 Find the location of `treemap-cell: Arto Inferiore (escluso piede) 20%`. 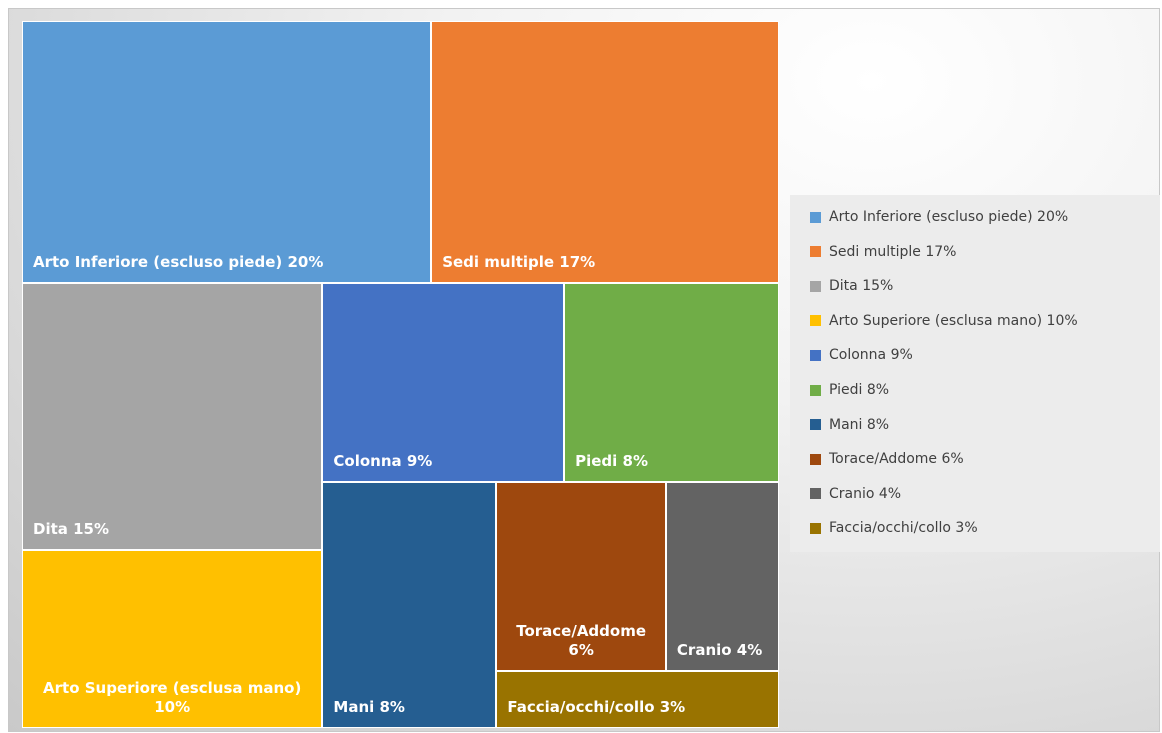

treemap-cell: Arto Inferiore (escluso piede) 20% is located at coordinates (227, 152).